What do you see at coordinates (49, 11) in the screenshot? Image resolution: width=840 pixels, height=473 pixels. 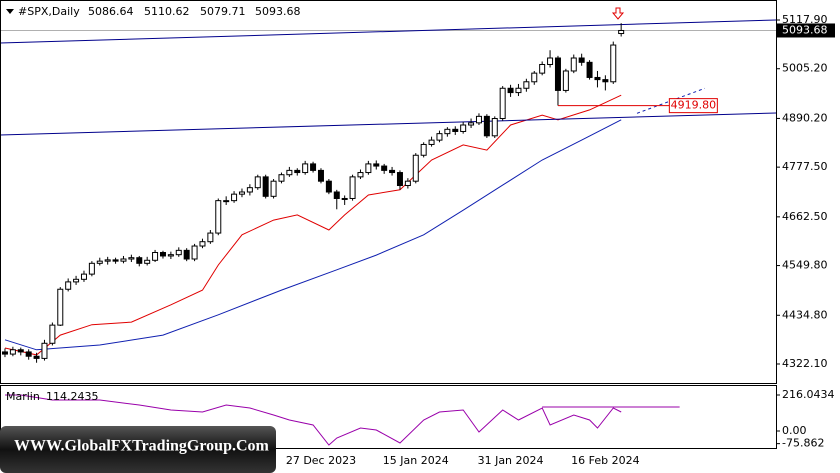 I see `symbol-title: #SPX,Daily` at bounding box center [49, 11].